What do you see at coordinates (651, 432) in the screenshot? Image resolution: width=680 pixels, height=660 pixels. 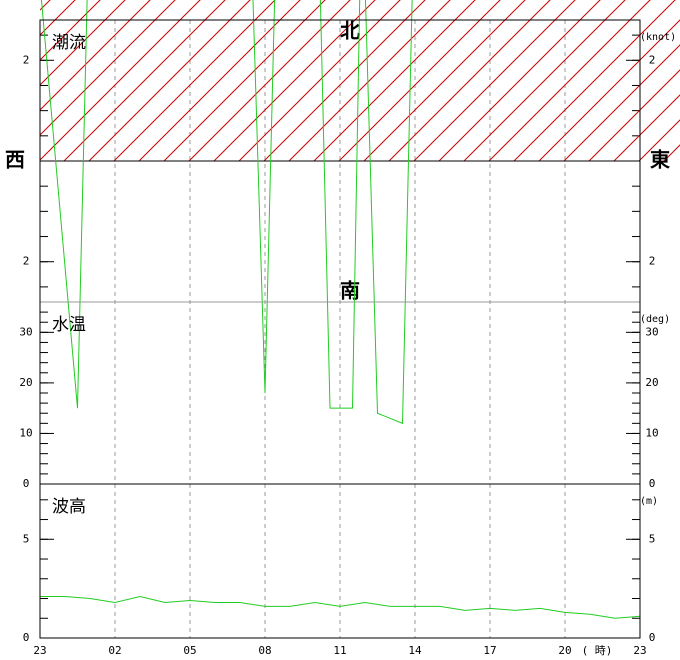 I see `y-tick-label-right: 10` at bounding box center [651, 432].